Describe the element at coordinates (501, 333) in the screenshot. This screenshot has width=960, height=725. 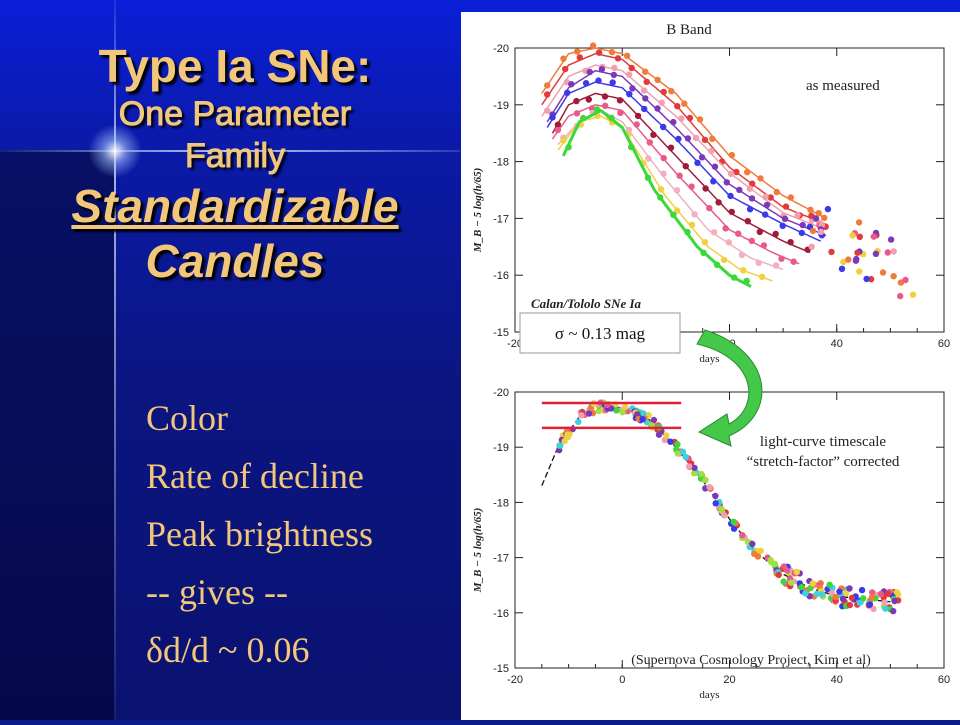
I see `y-tick-label: -15` at that location.